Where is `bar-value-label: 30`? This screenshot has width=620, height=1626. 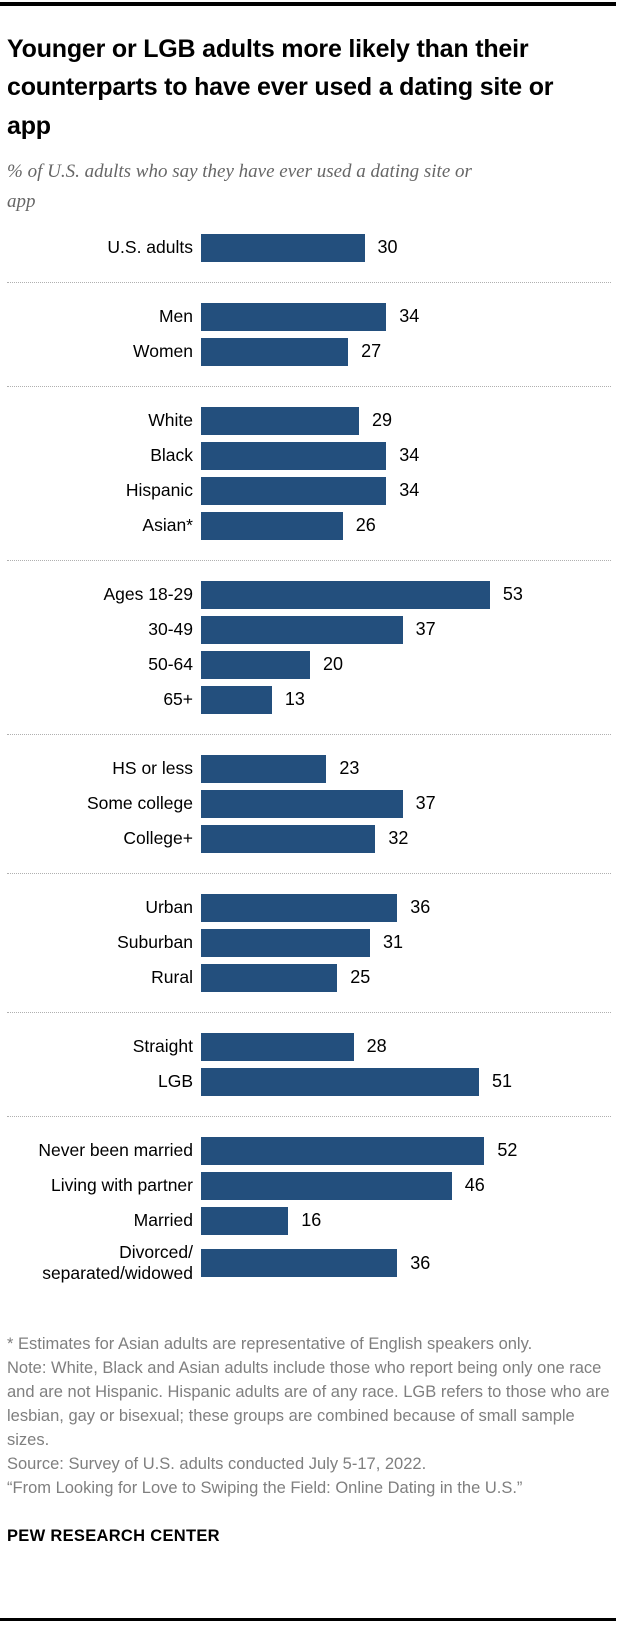 bar-value-label: 30 is located at coordinates (387, 247).